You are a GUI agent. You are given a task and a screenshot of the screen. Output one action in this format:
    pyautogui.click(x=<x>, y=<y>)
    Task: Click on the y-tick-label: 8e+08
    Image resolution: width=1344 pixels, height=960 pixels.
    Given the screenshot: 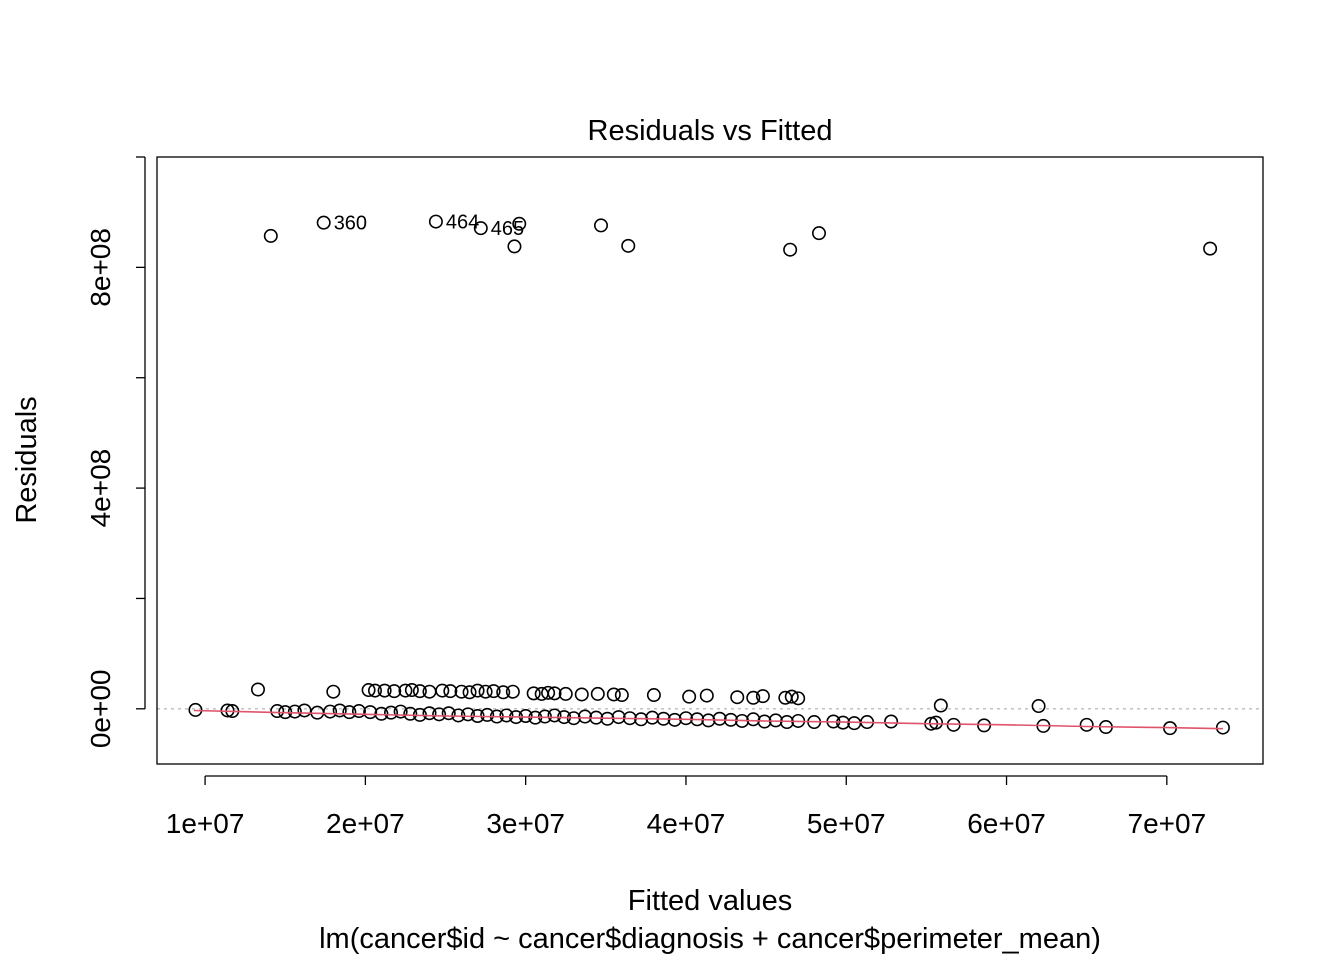 What is the action you would take?
    pyautogui.click(x=100, y=267)
    